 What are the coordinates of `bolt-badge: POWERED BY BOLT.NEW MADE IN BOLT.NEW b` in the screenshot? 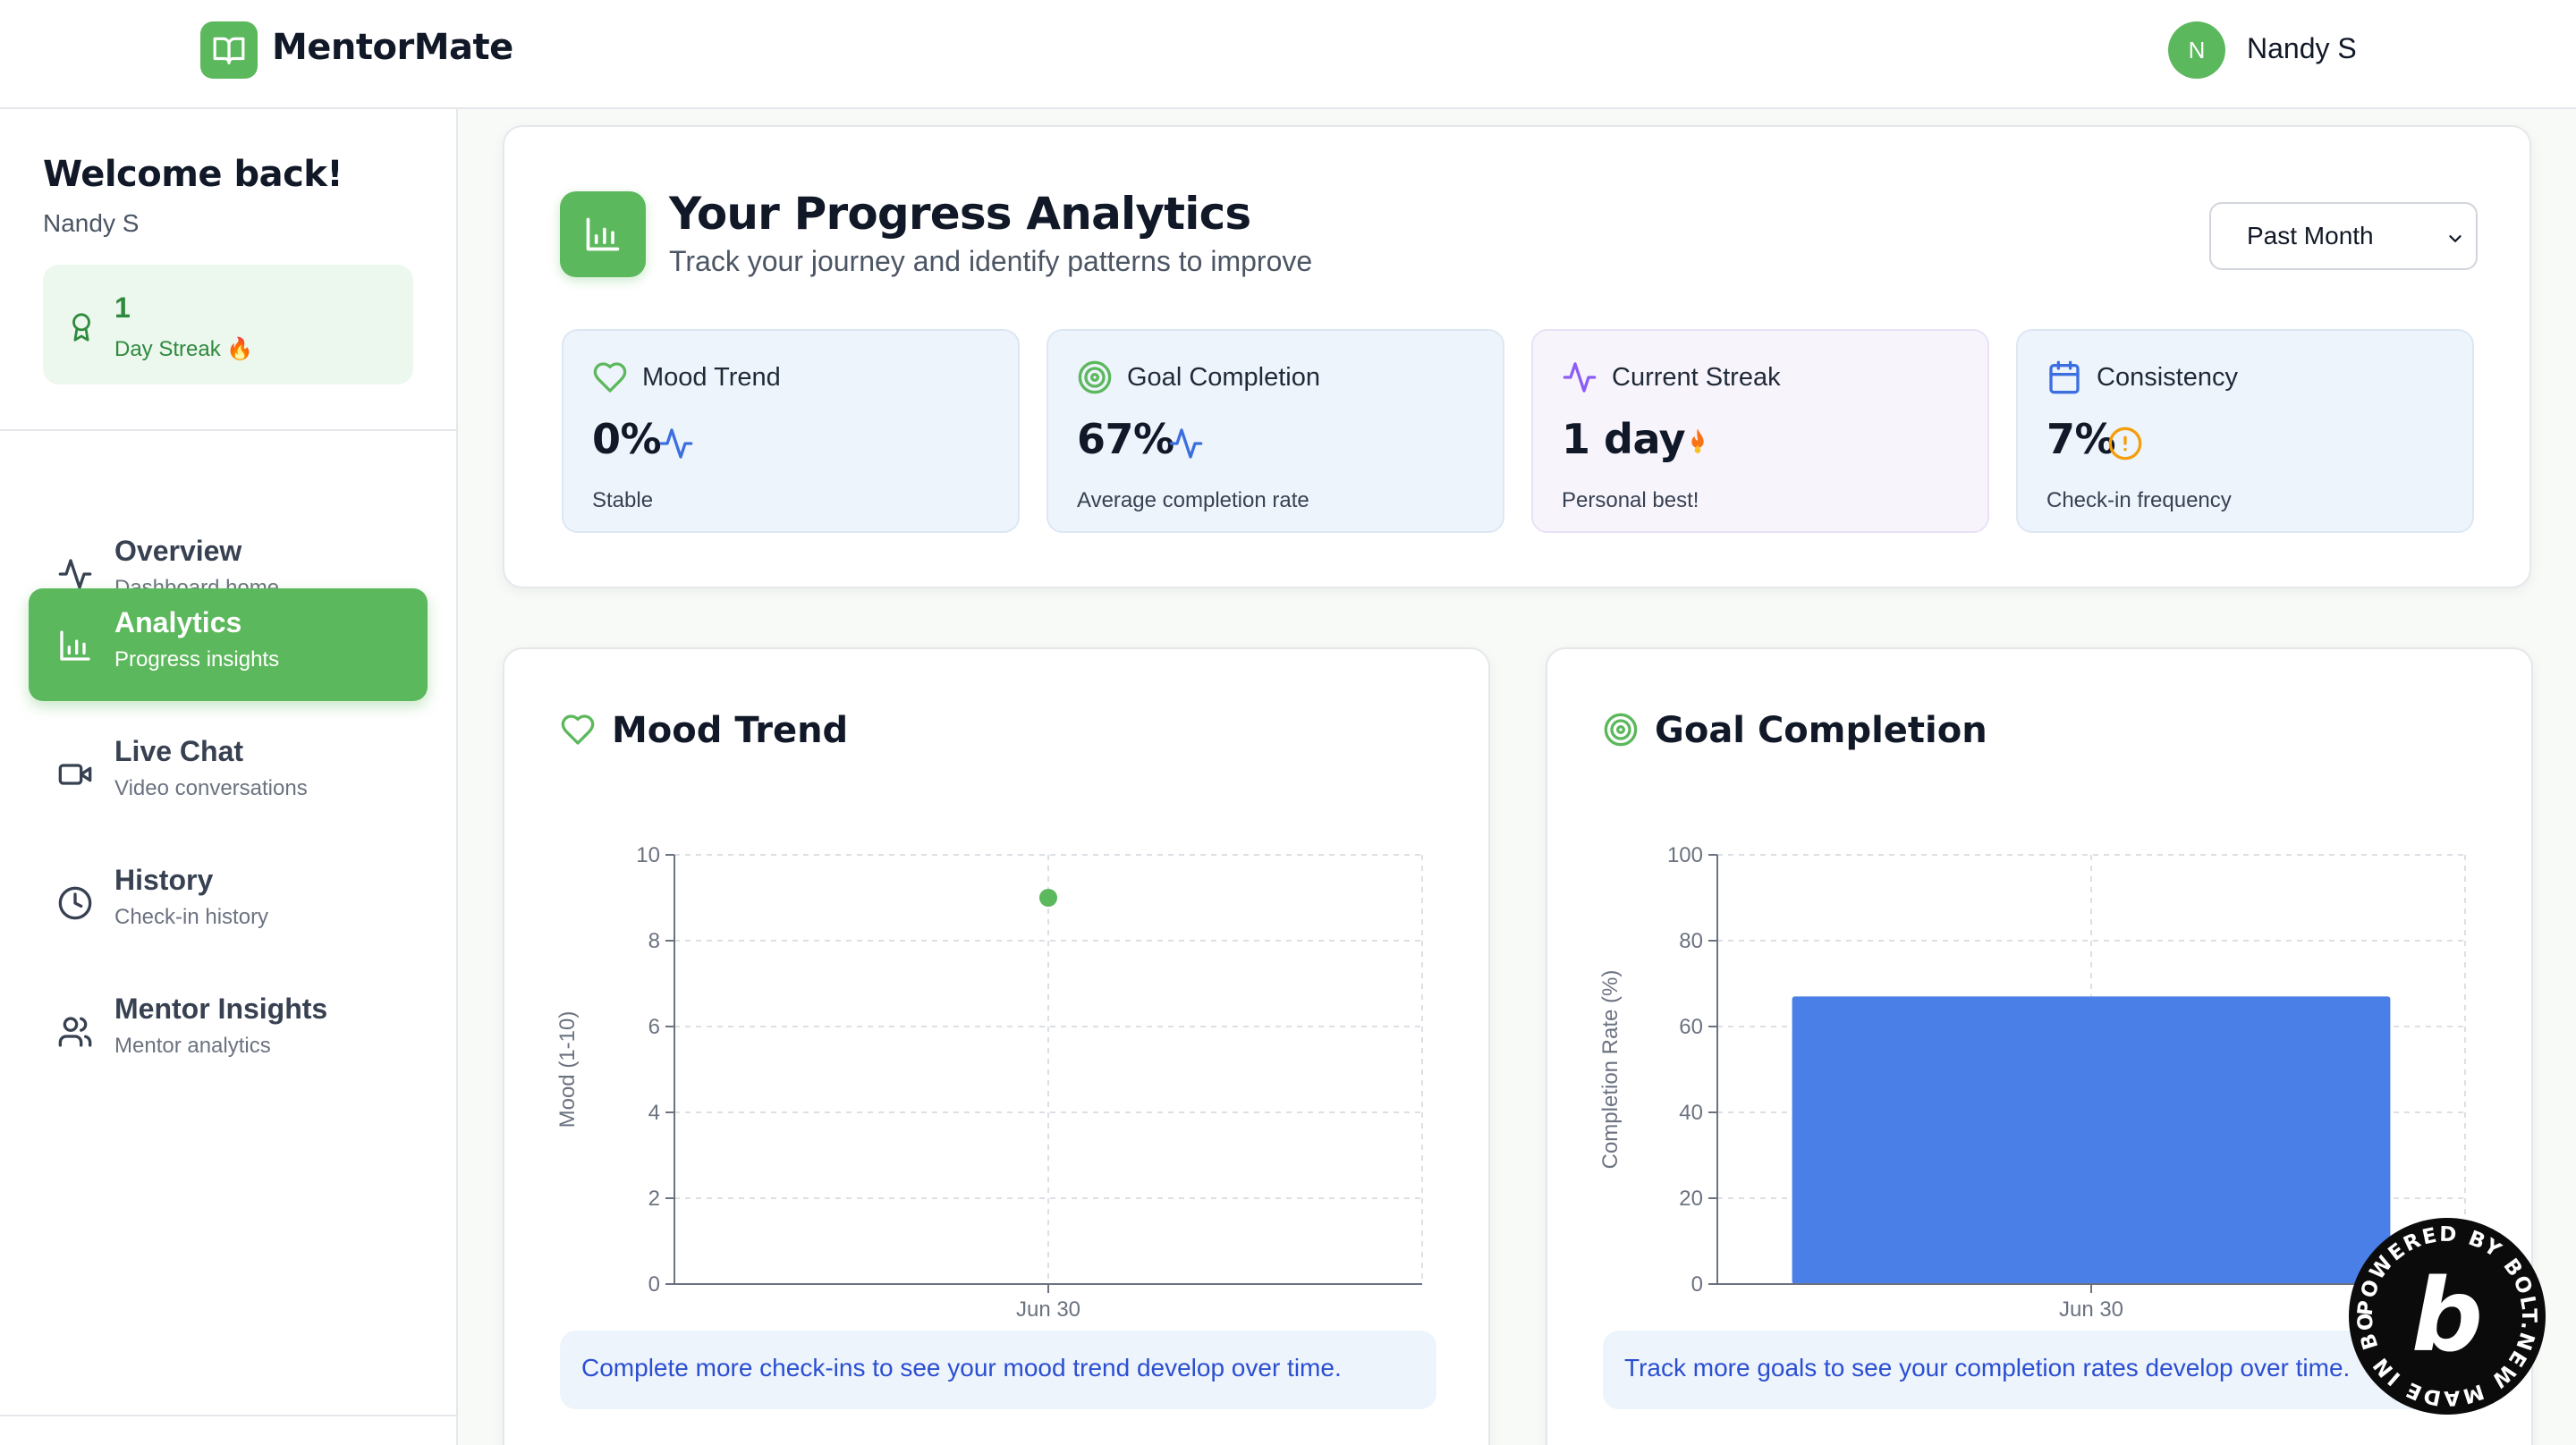 It's located at (2447, 1316).